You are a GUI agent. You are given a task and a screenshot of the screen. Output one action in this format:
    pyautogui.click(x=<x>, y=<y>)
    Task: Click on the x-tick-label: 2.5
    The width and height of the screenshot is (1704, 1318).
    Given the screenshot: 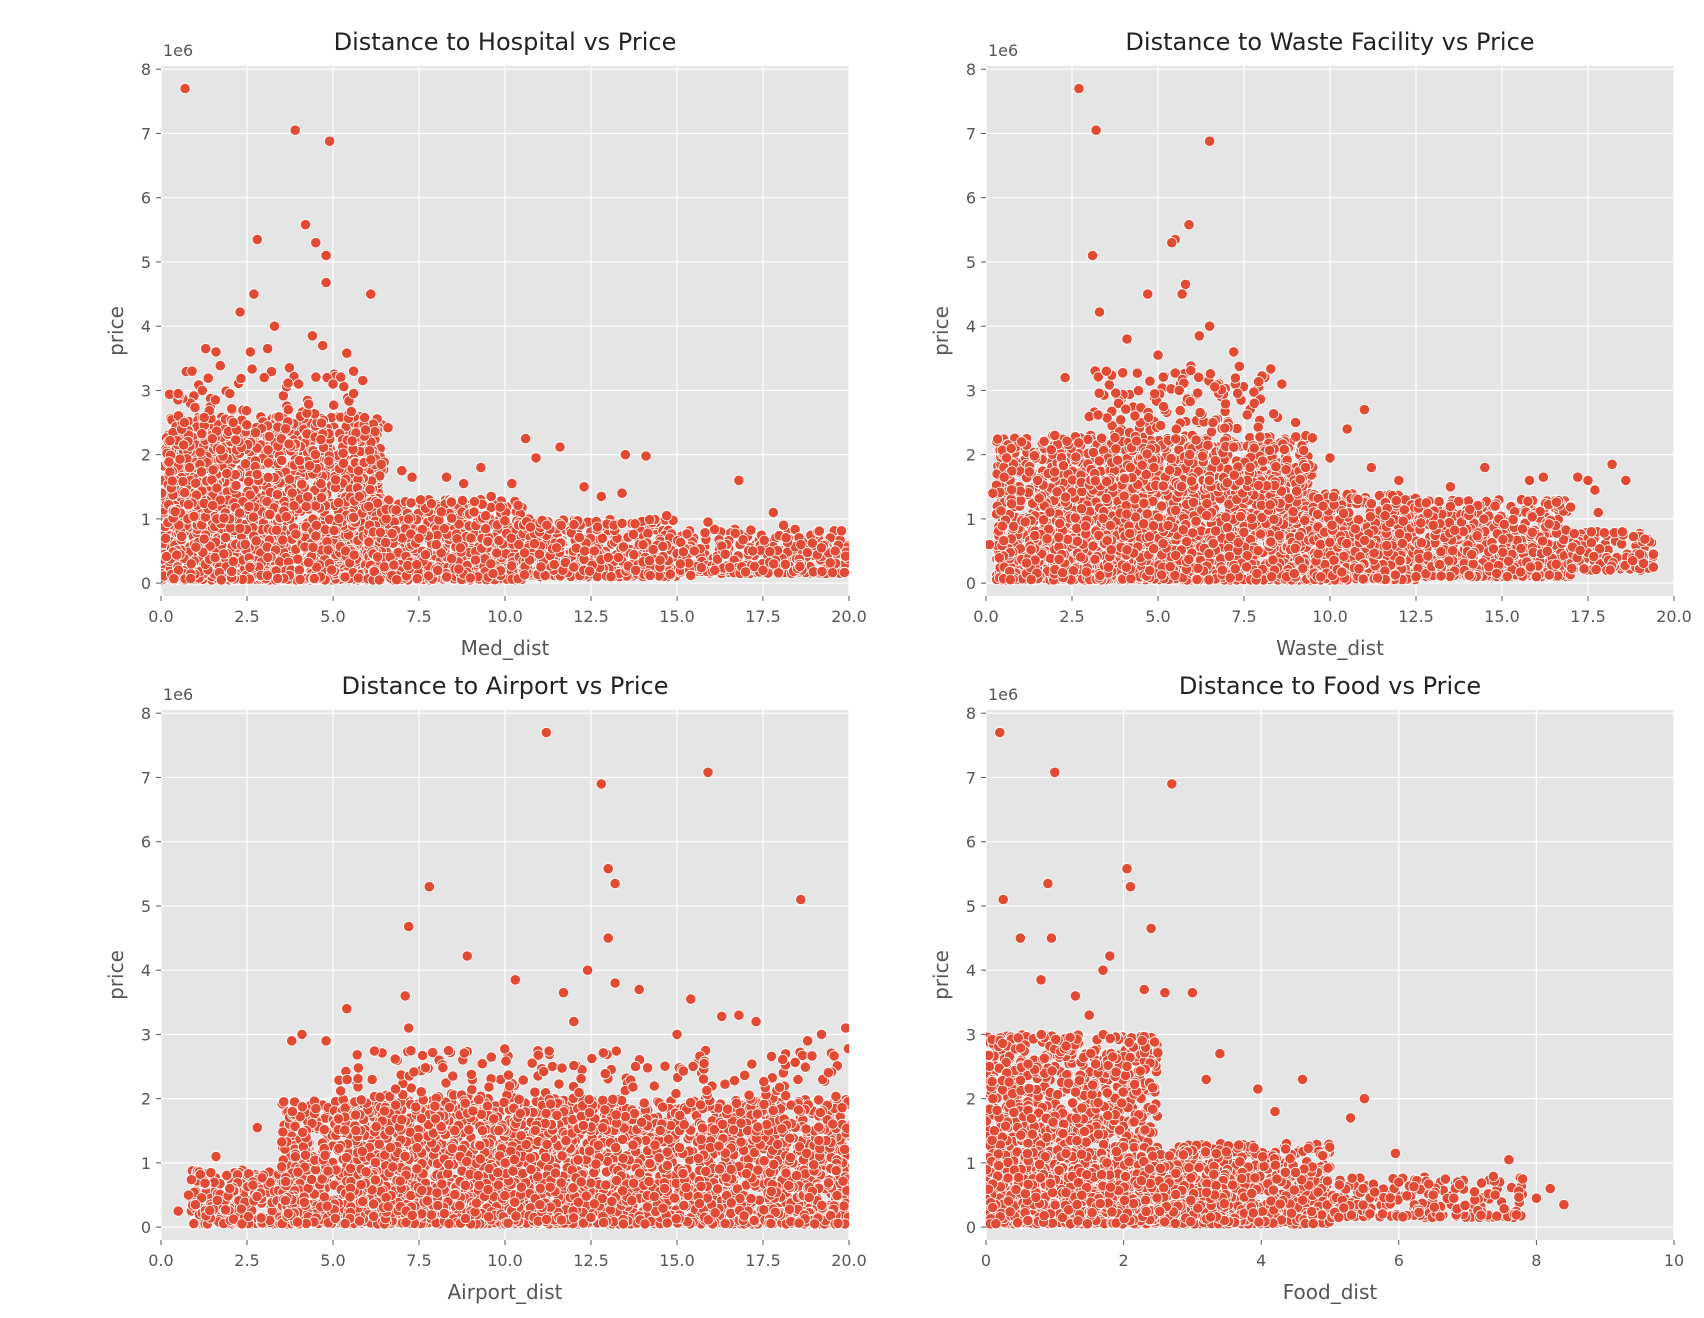 What is the action you would take?
    pyautogui.click(x=246, y=616)
    